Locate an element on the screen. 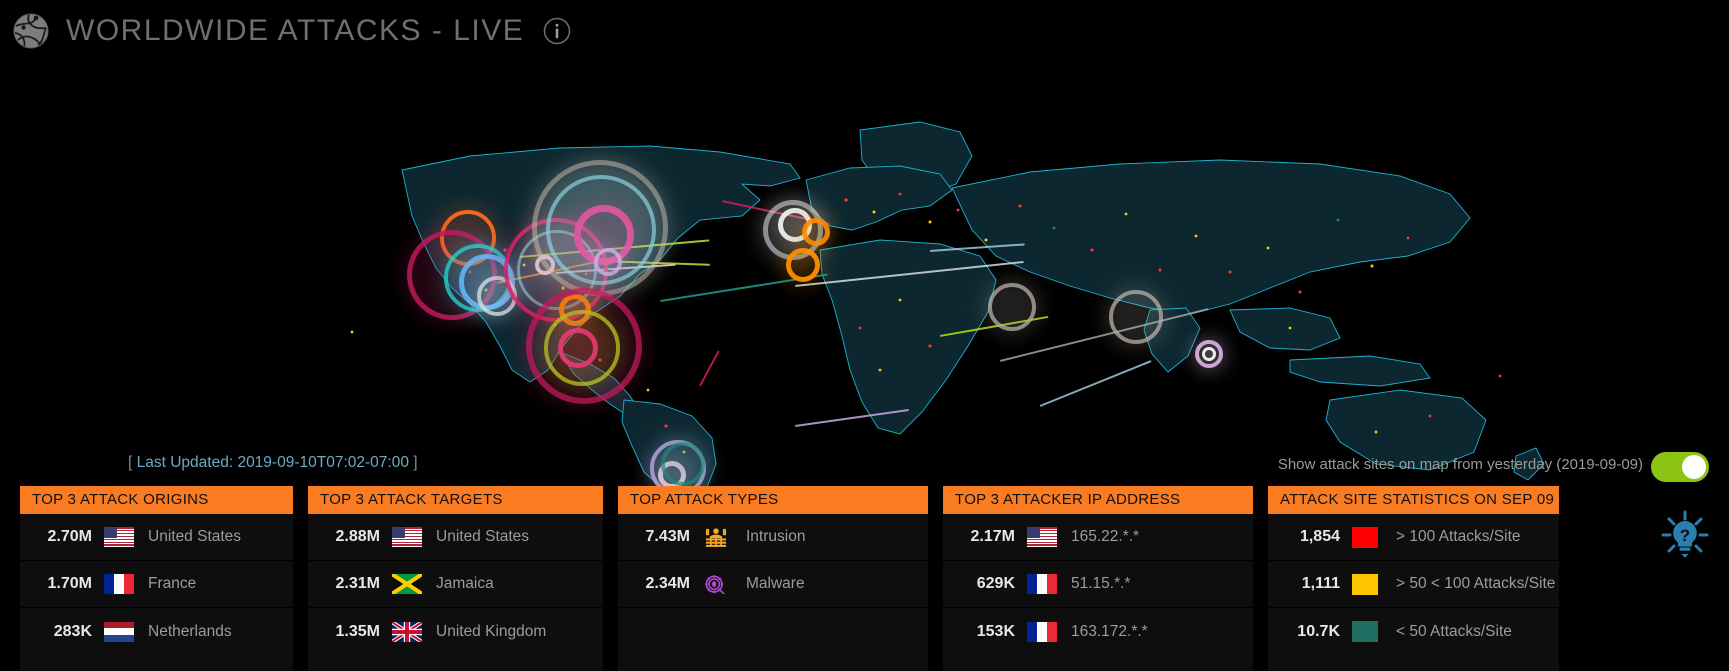  panel-top-attack-types: TOP ATTACK TYPES 7.43M is located at coordinates (773, 578).